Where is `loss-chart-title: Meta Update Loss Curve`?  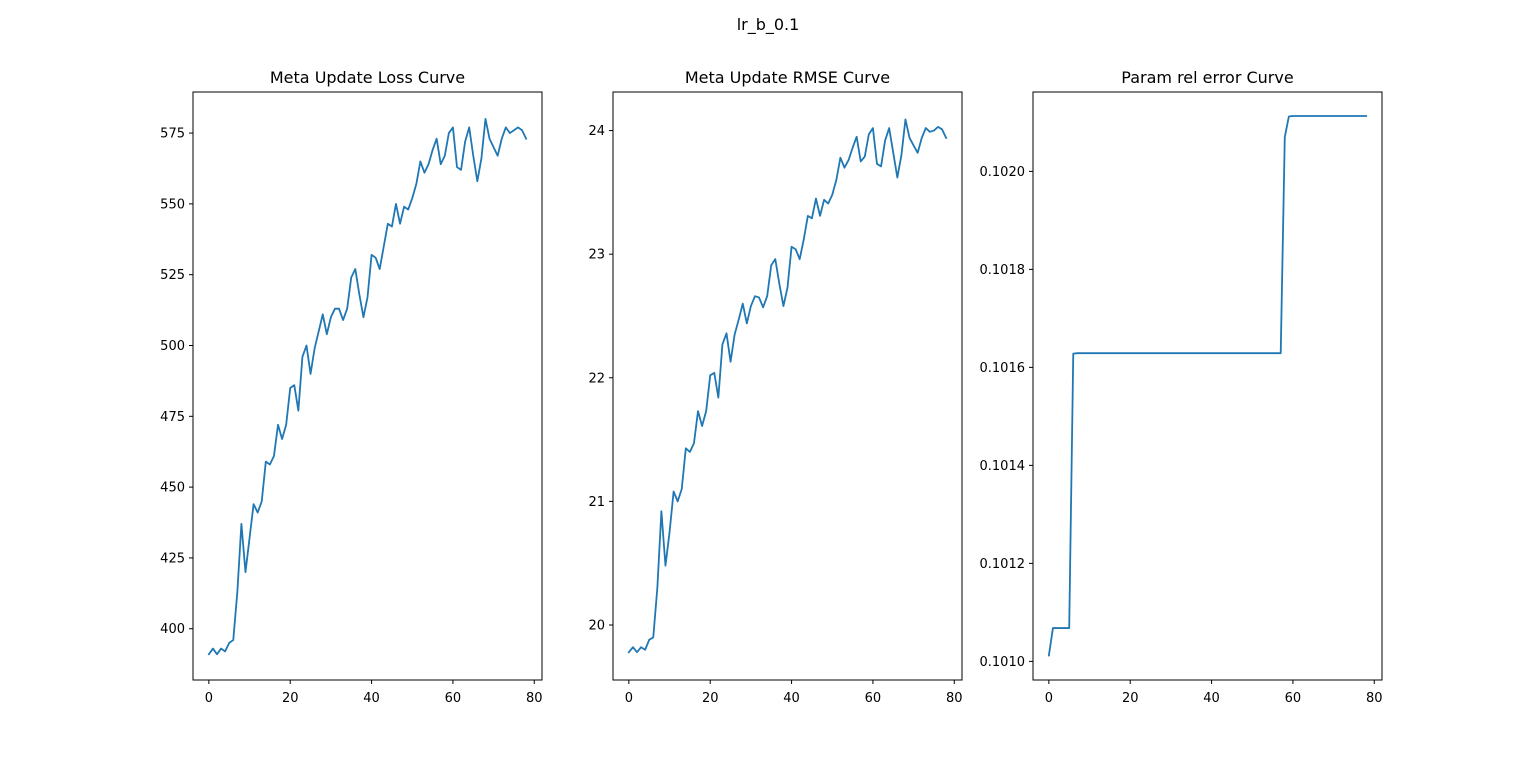 loss-chart-title: Meta Update Loss Curve is located at coordinates (367, 77).